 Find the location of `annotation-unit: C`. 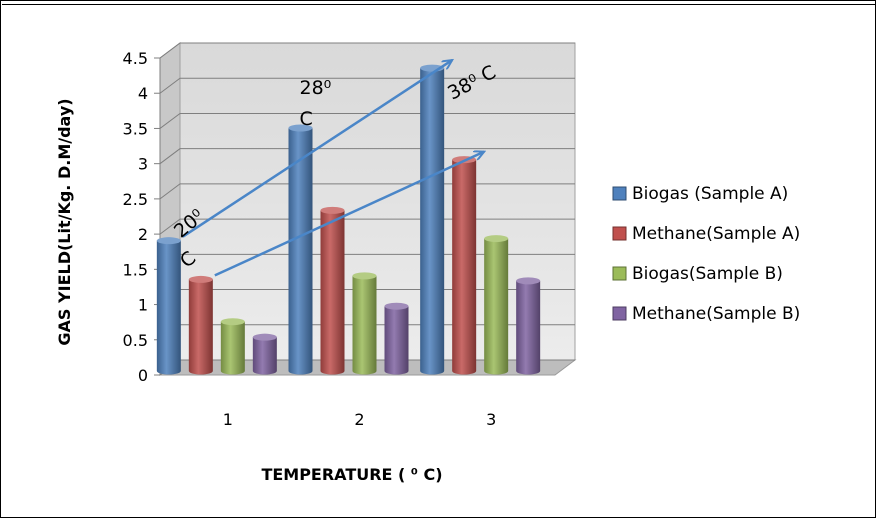

annotation-unit: C is located at coordinates (306, 119).